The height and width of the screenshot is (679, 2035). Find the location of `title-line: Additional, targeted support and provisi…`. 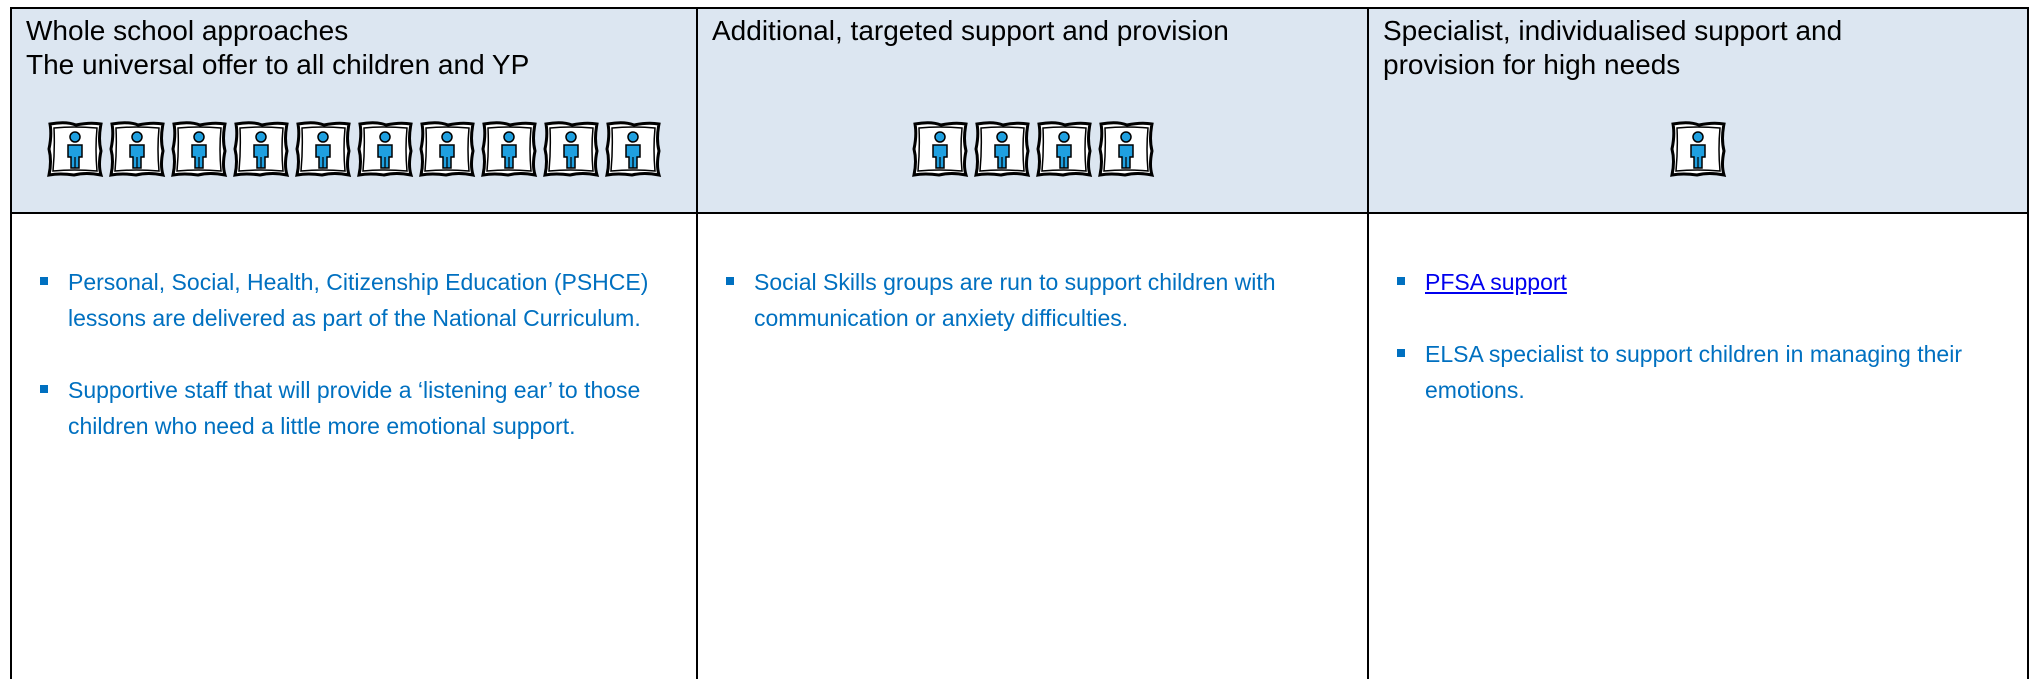

title-line: Additional, targeted support and provisi… is located at coordinates (970, 30).